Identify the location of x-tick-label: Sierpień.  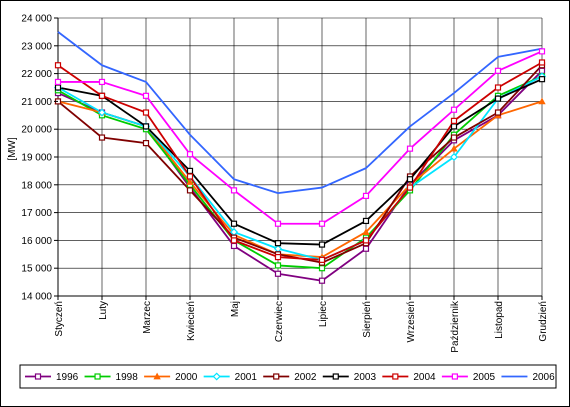
(367, 319).